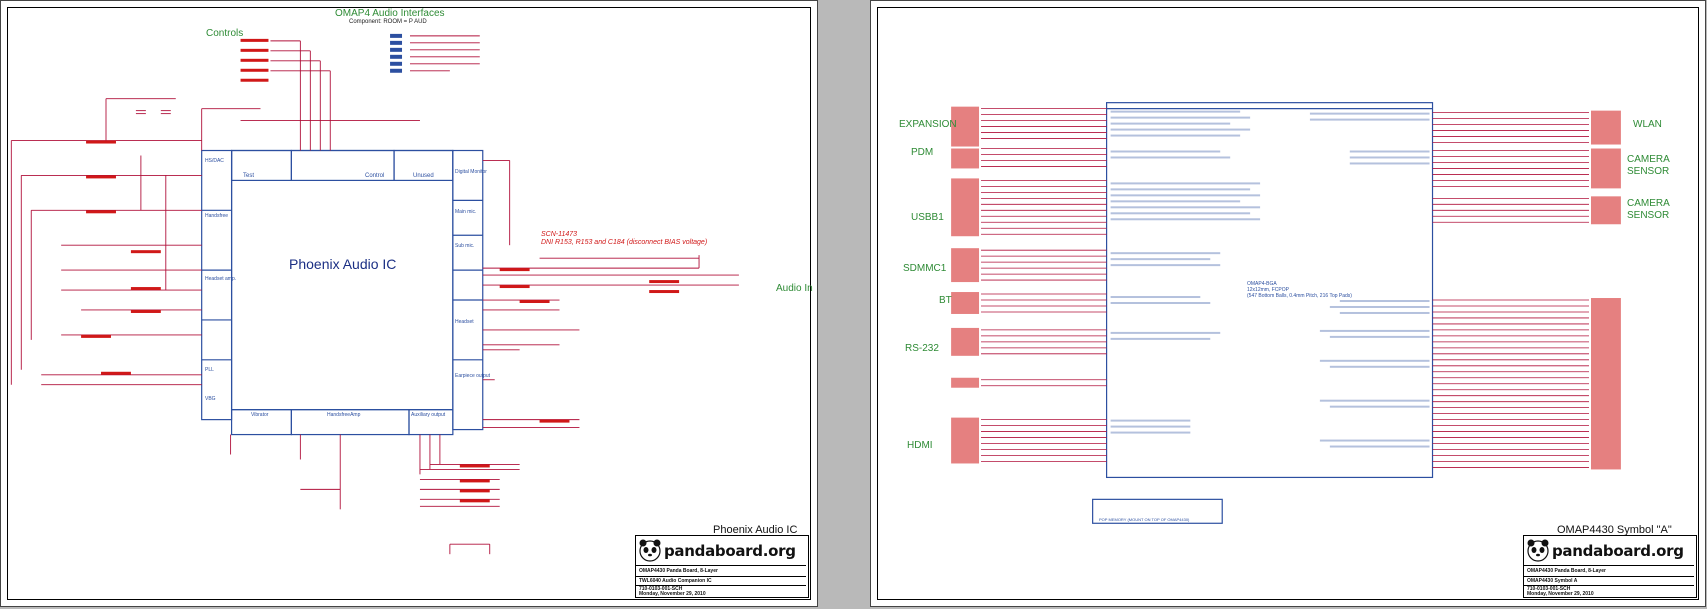  What do you see at coordinates (466, 212) in the screenshot?
I see `block-label-main-mic: Main mic.` at bounding box center [466, 212].